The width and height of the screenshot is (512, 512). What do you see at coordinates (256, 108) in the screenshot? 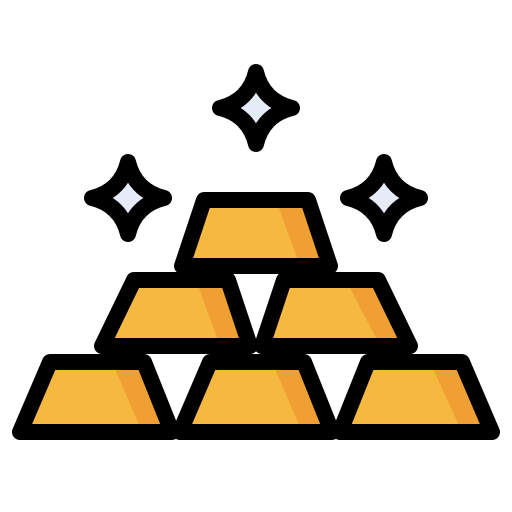
I see `sparkle-top-icon` at bounding box center [256, 108].